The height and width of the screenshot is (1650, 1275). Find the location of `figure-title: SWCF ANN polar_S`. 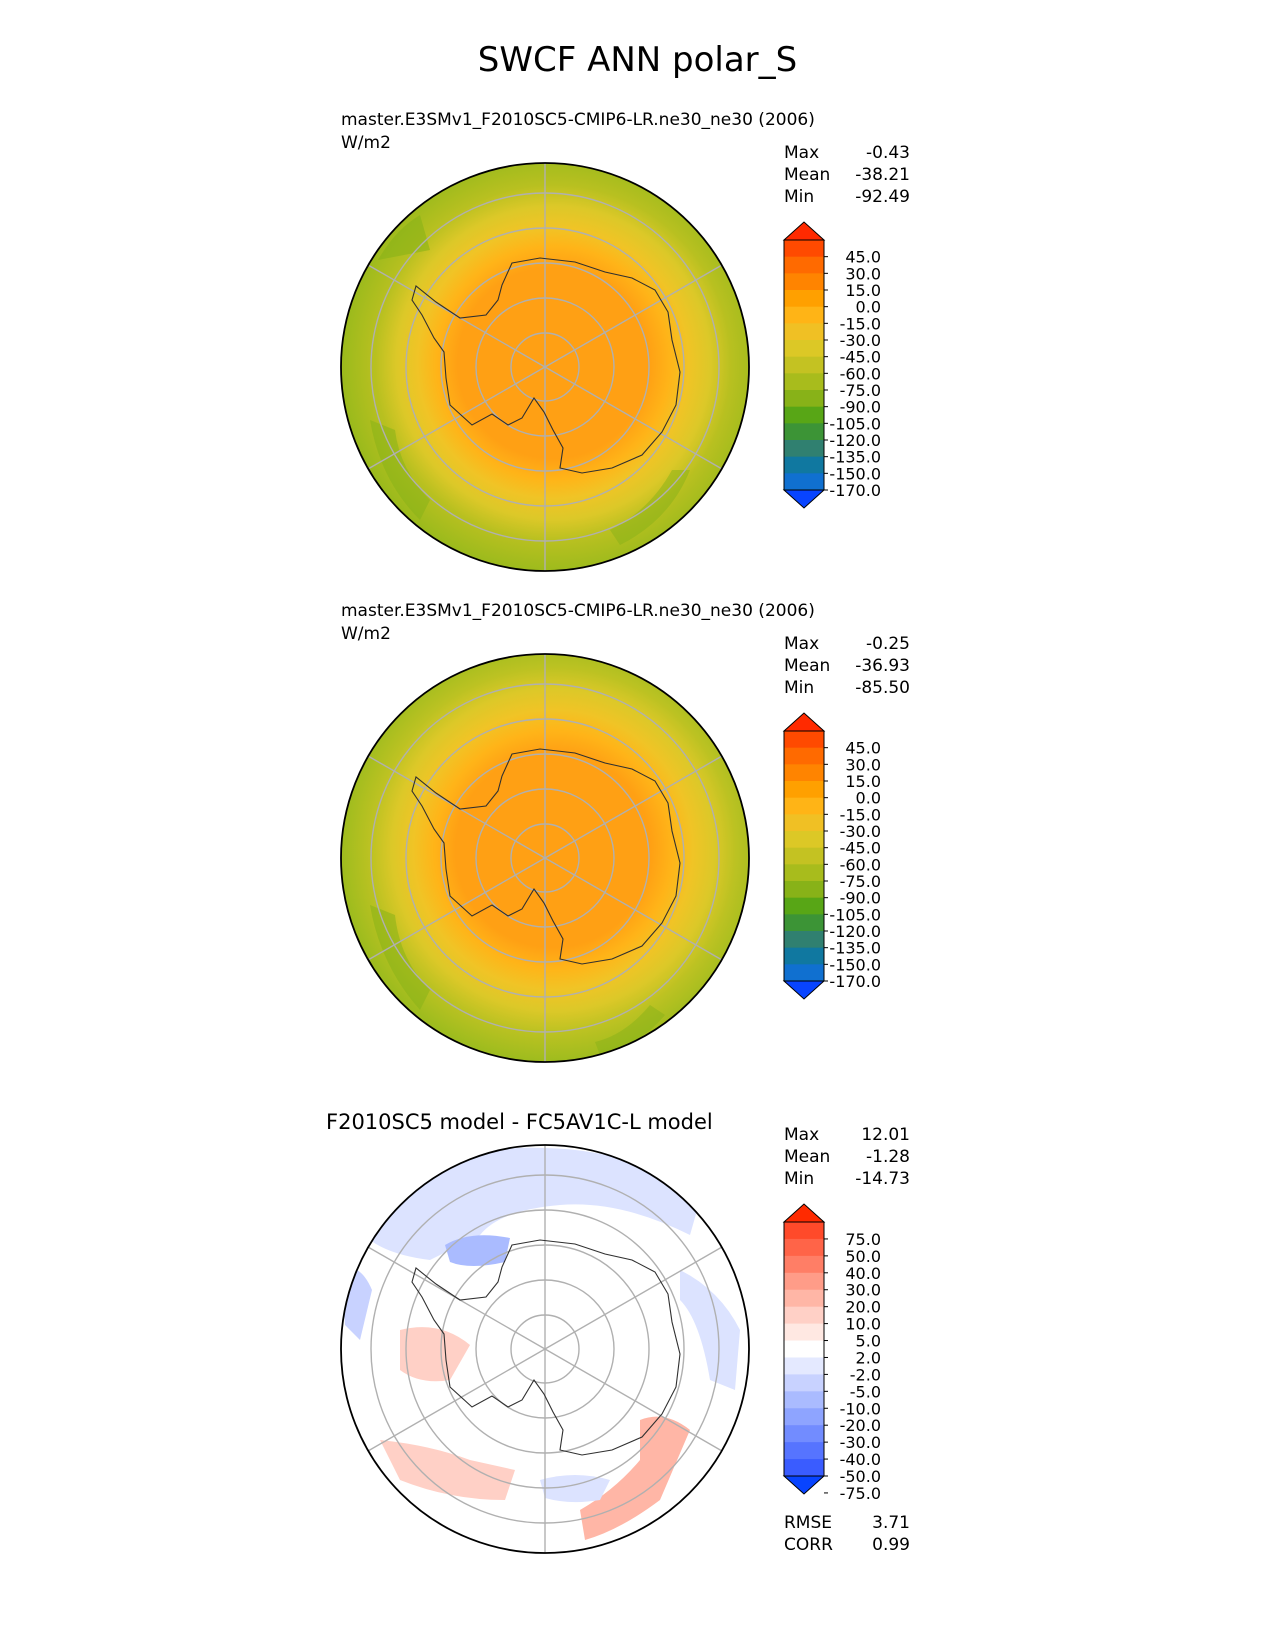

figure-title: SWCF ANN polar_S is located at coordinates (637, 60).